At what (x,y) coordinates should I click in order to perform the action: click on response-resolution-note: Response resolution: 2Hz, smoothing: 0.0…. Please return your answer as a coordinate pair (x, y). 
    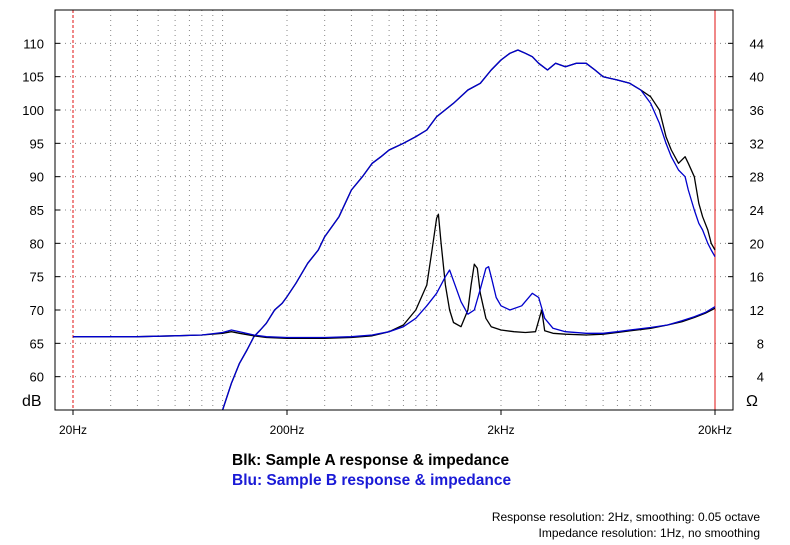
    Looking at the image, I should click on (625, 517).